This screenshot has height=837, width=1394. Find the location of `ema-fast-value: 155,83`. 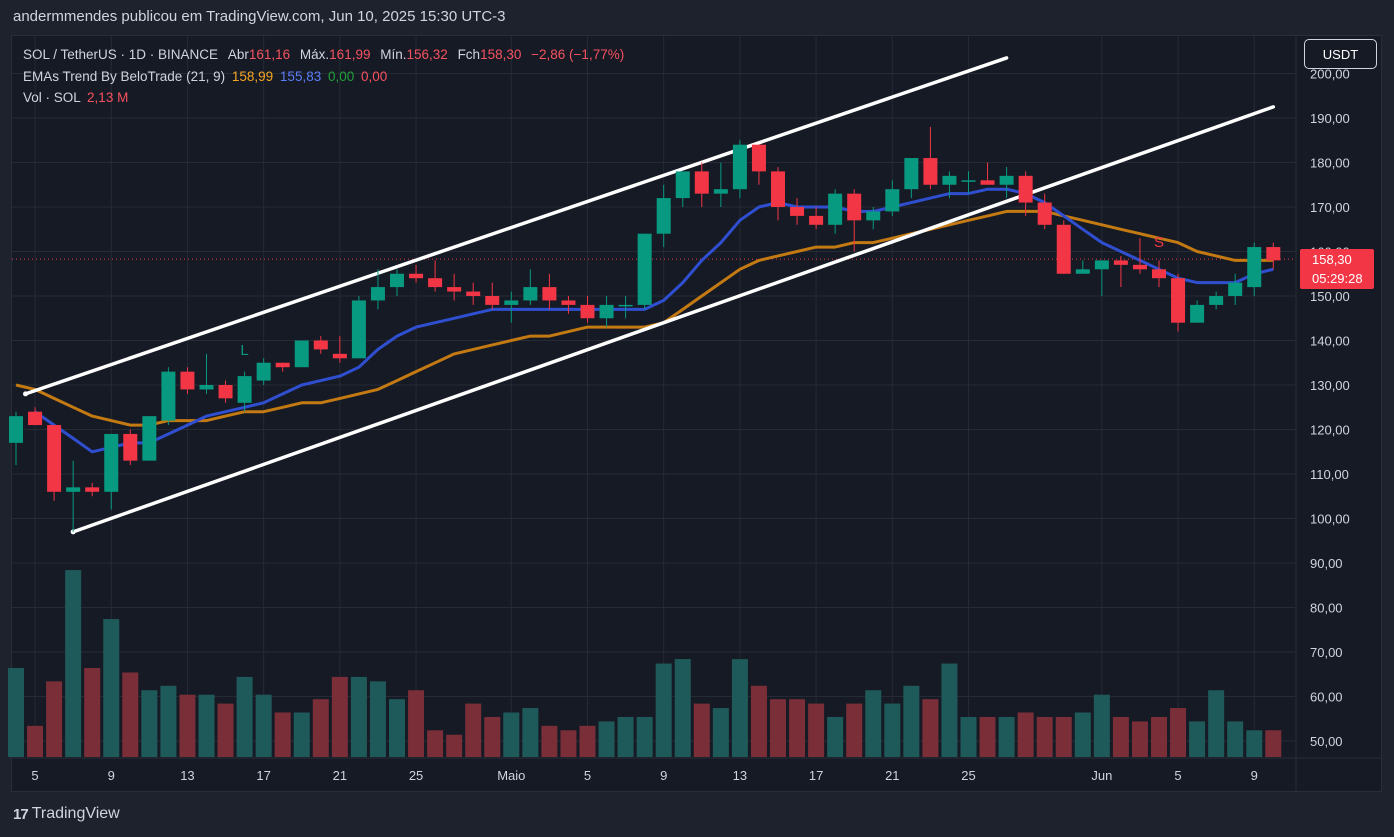

ema-fast-value: 155,83 is located at coordinates (300, 76).